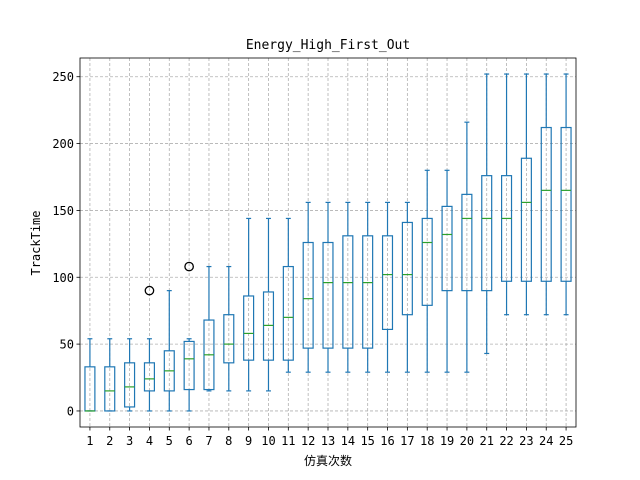 The width and height of the screenshot is (640, 480). Describe the element at coordinates (447, 441) in the screenshot. I see `x-tick-label-19: 19` at that location.